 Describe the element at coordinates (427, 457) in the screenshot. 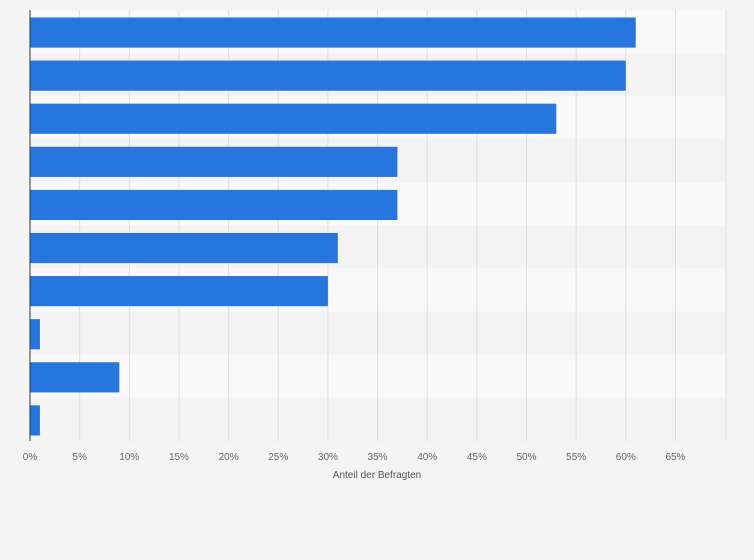

I see `x-tick-label: 40%` at that location.